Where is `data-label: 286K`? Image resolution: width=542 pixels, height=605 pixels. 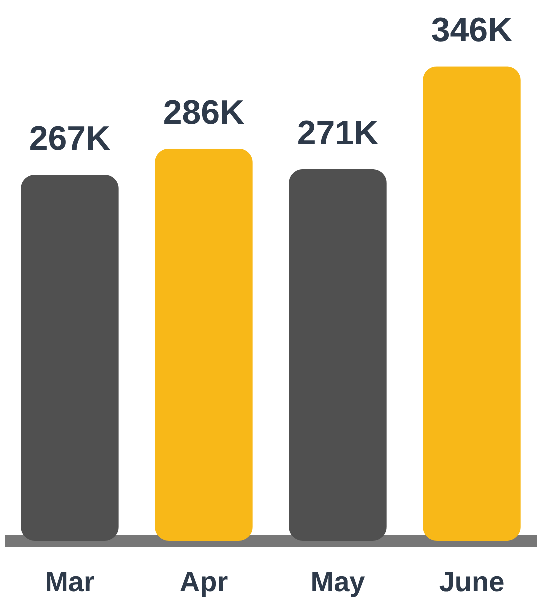 data-label: 286K is located at coordinates (204, 113).